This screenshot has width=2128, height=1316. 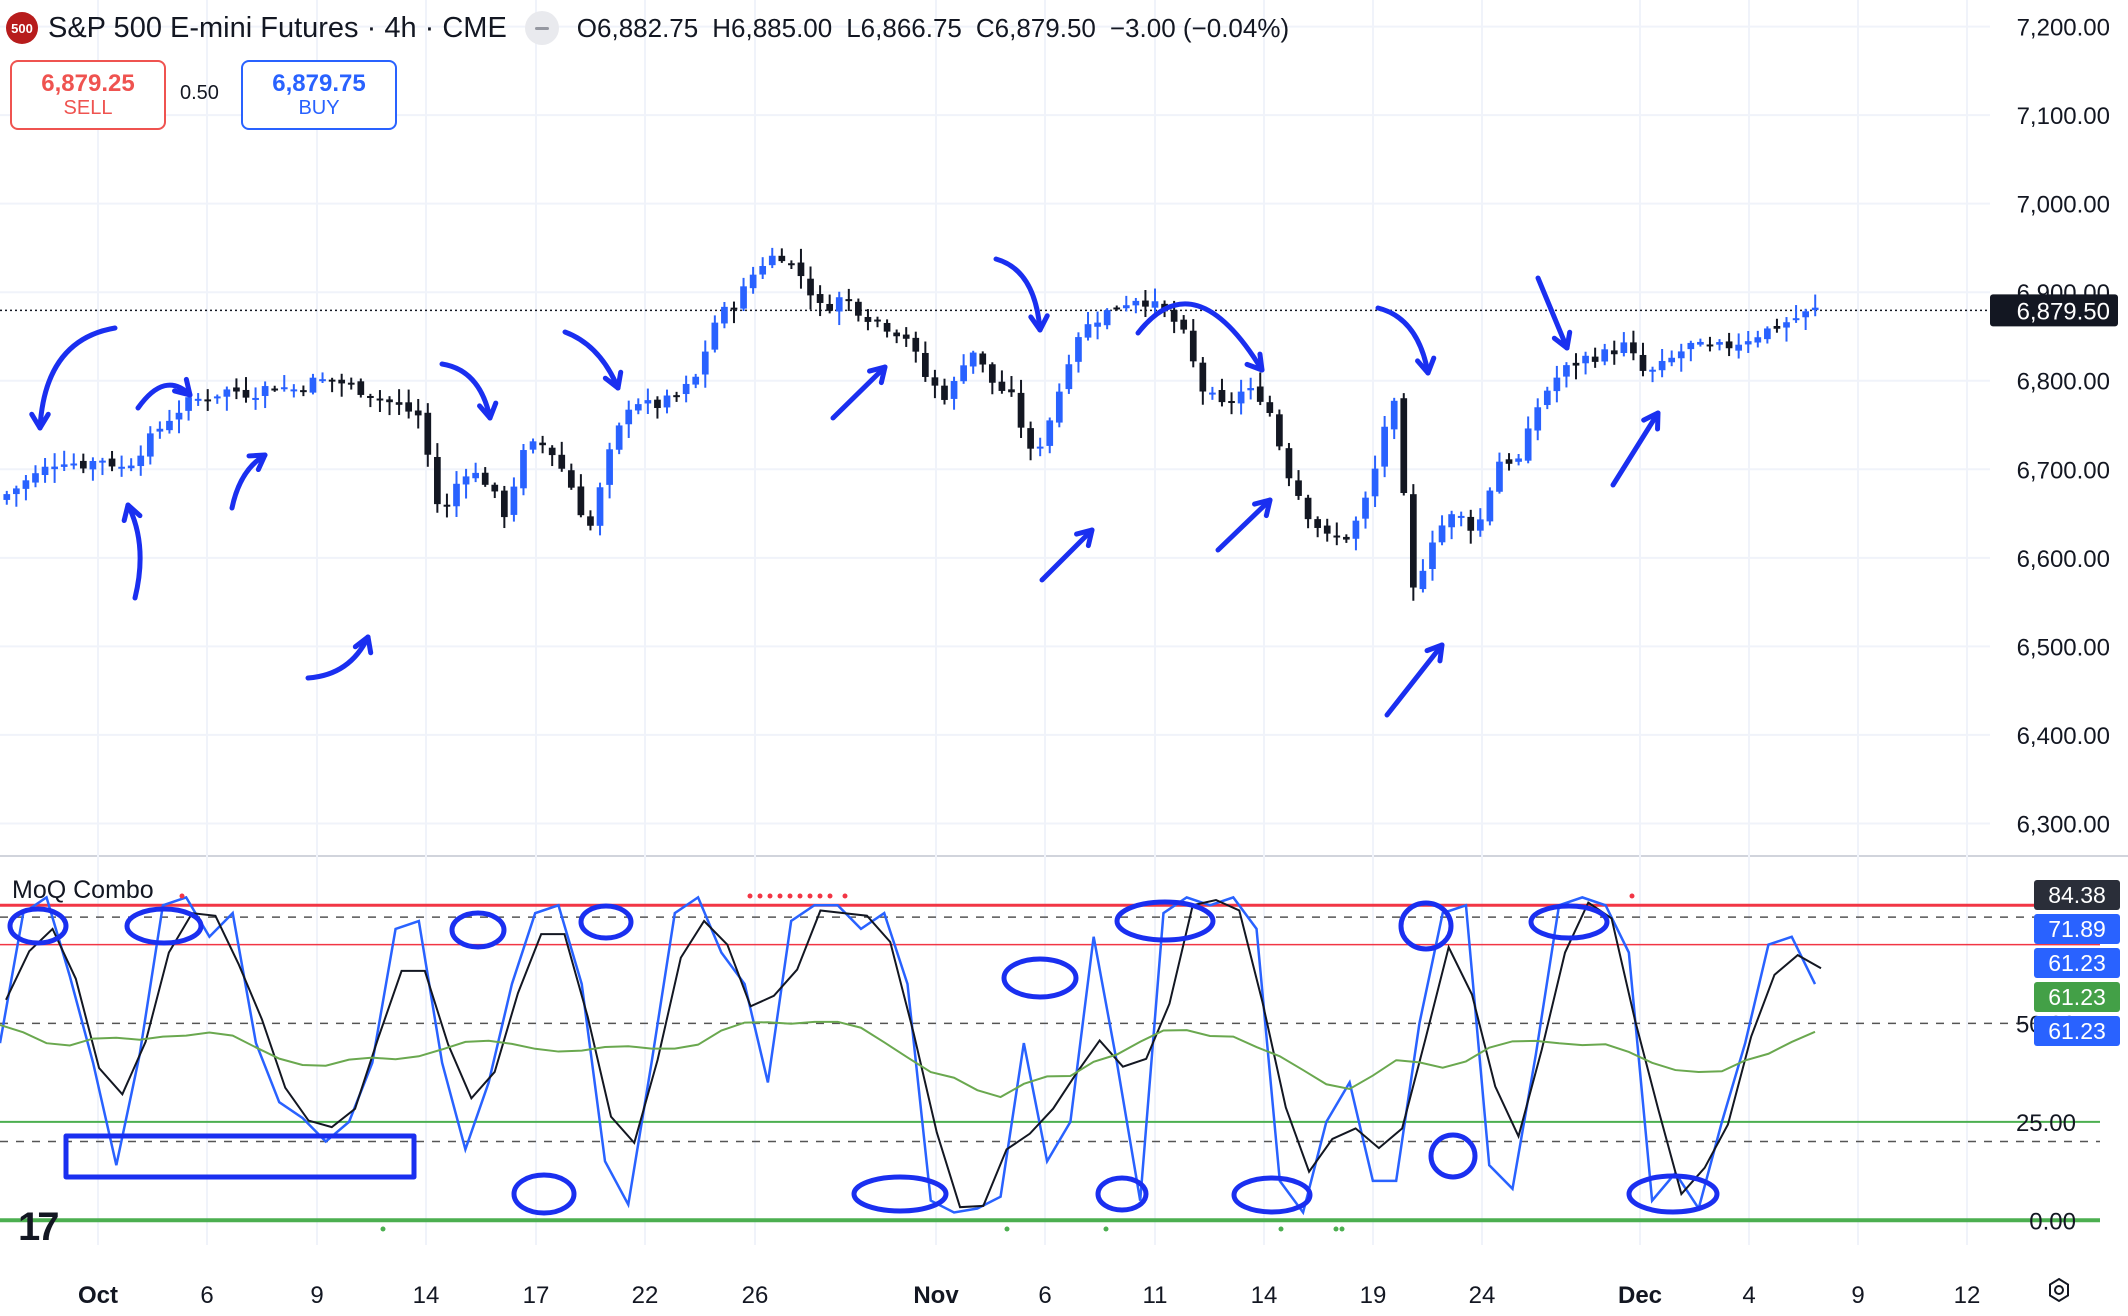 I want to click on indicator-title: MoQ Combo, so click(x=83, y=890).